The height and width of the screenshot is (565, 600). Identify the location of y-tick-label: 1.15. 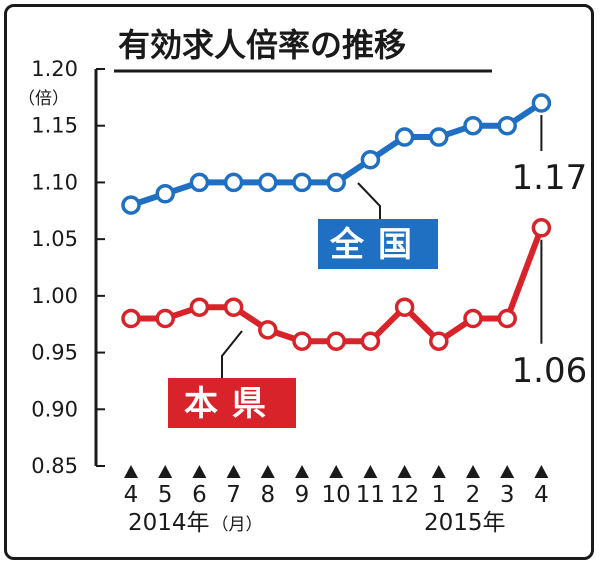
(54, 126).